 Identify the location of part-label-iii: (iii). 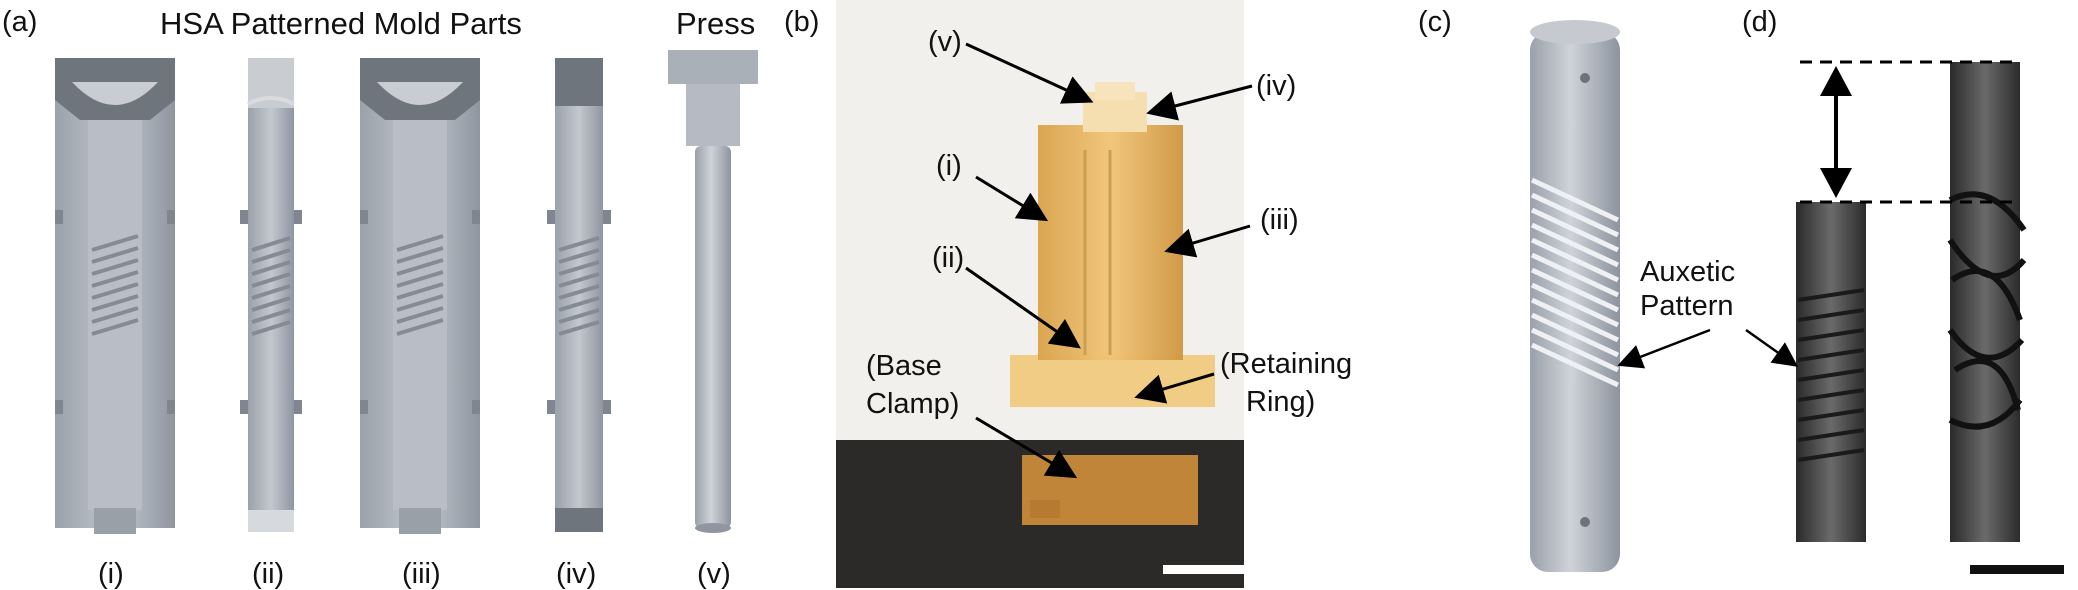
(421, 574).